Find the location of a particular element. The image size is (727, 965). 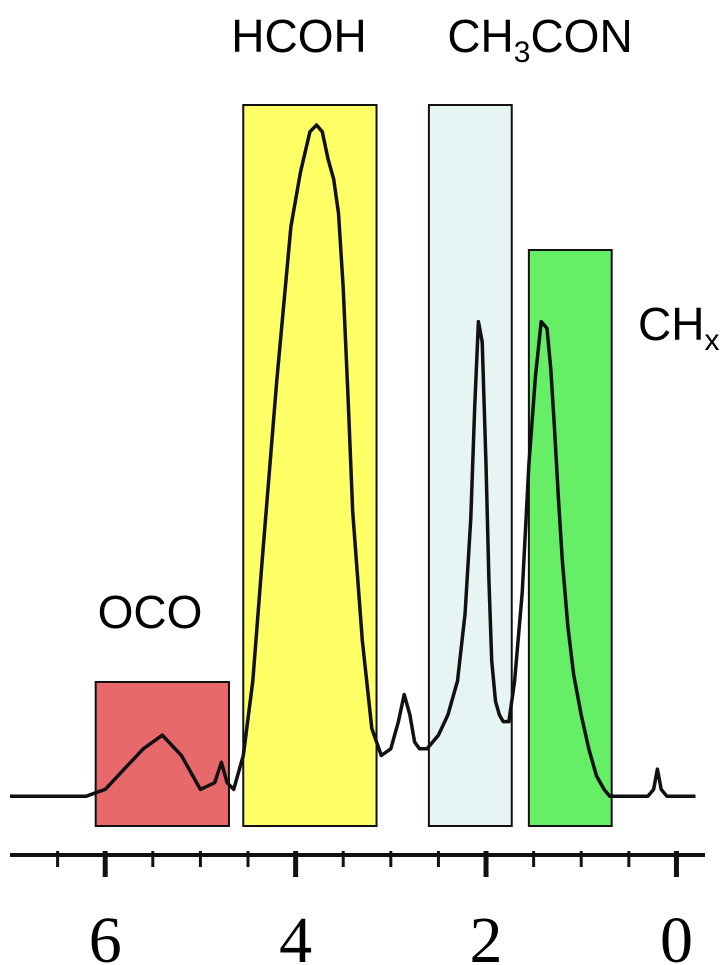

x-tick-label: 2 is located at coordinates (486, 934).